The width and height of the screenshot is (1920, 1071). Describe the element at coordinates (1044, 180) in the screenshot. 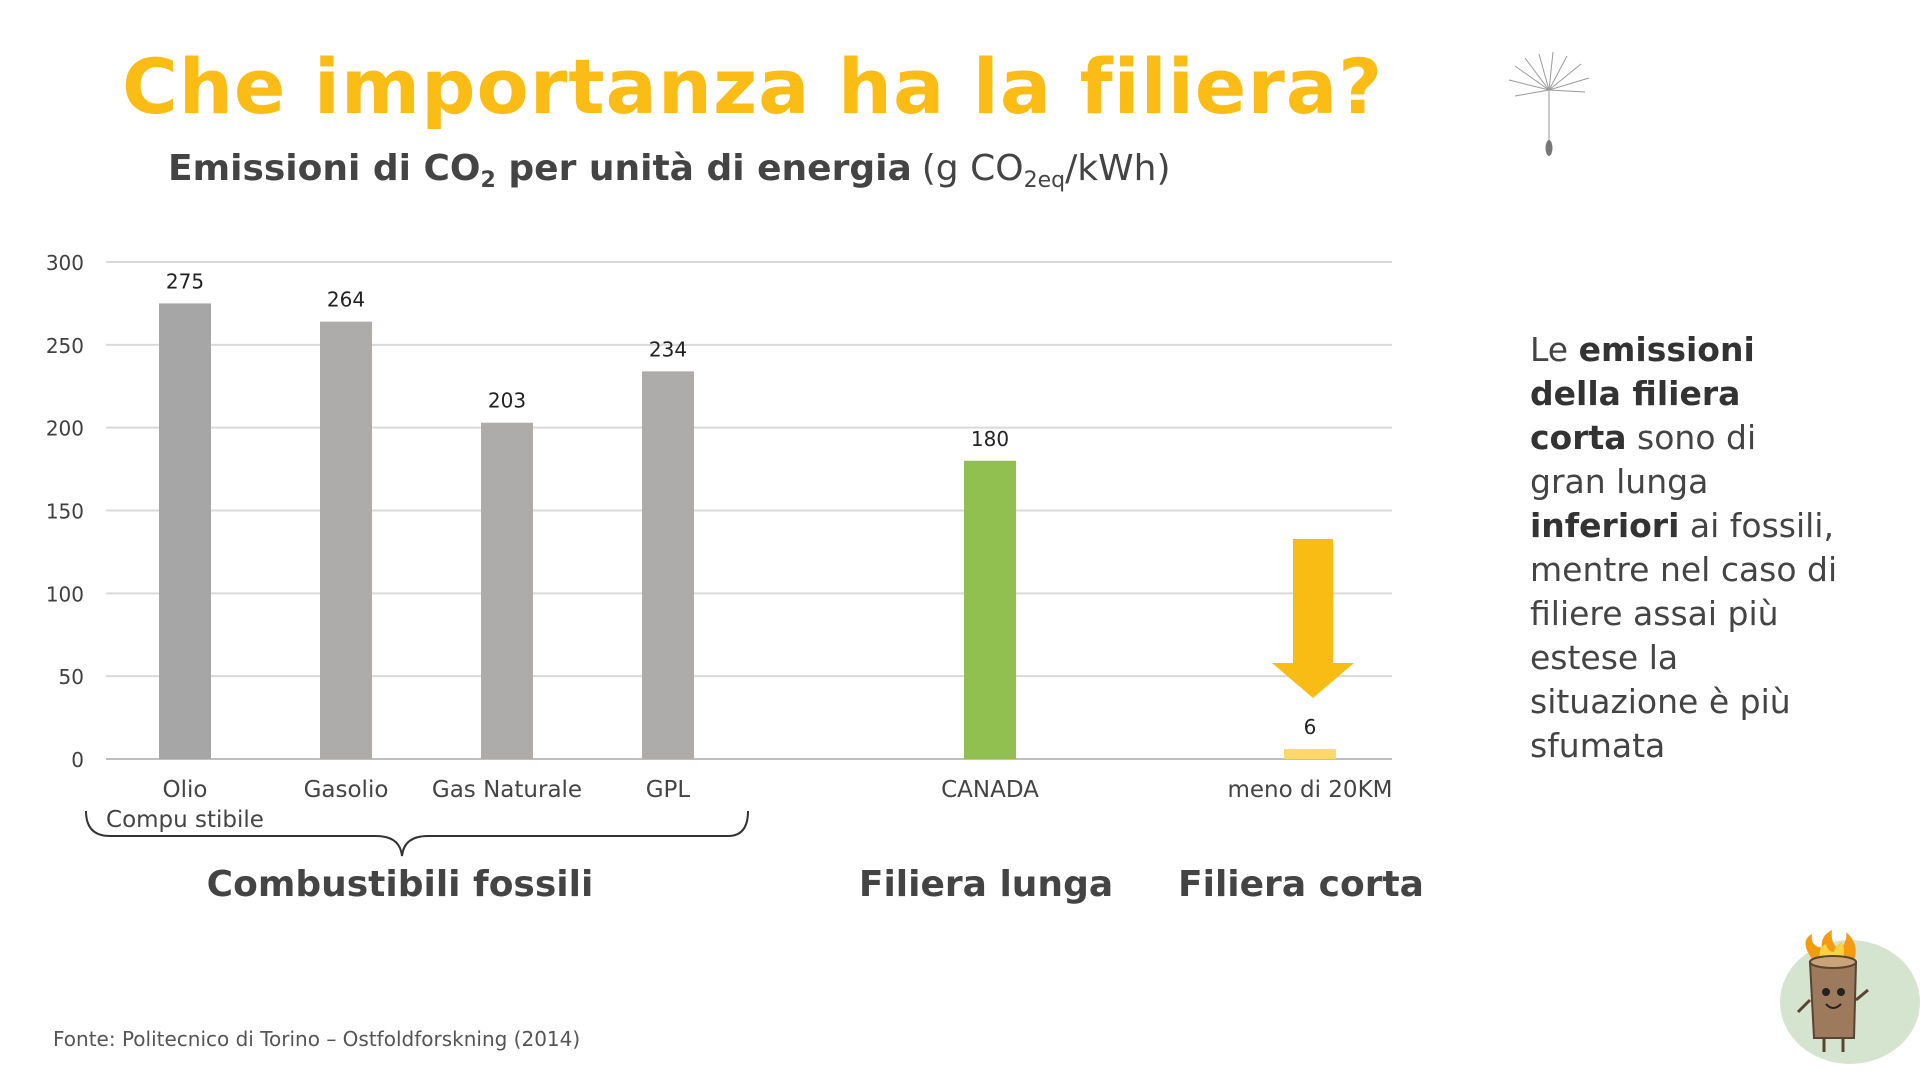

I see `unit-subscript: 2eq` at that location.